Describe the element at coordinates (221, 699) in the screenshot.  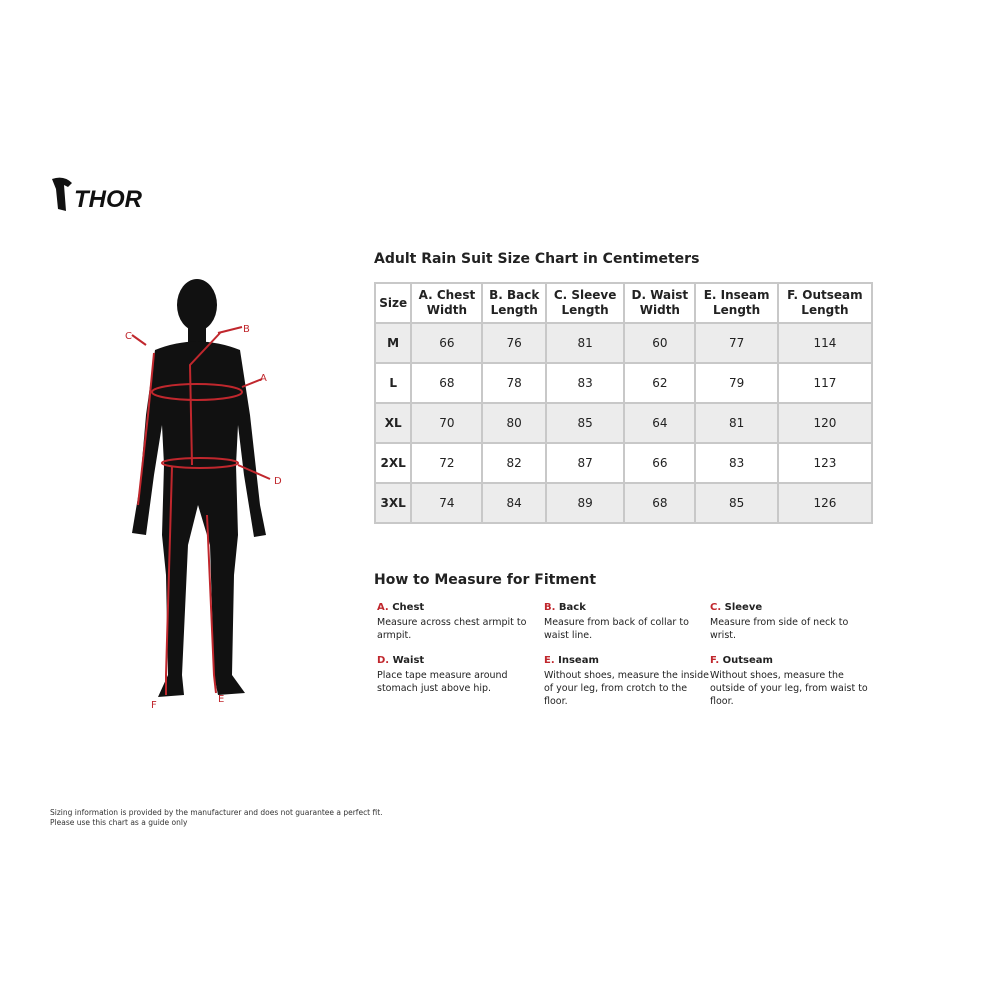
I see `label-e: E` at that location.